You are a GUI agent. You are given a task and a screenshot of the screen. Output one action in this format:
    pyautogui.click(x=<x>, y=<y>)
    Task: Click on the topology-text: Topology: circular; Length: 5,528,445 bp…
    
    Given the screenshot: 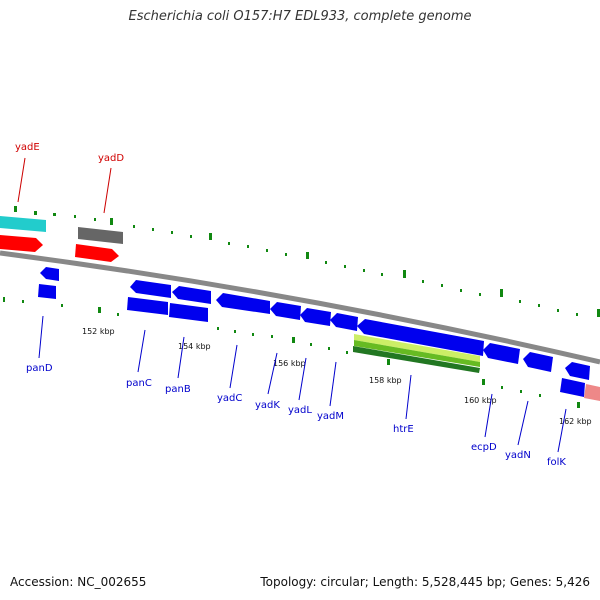 What is the action you would take?
    pyautogui.click(x=425, y=582)
    